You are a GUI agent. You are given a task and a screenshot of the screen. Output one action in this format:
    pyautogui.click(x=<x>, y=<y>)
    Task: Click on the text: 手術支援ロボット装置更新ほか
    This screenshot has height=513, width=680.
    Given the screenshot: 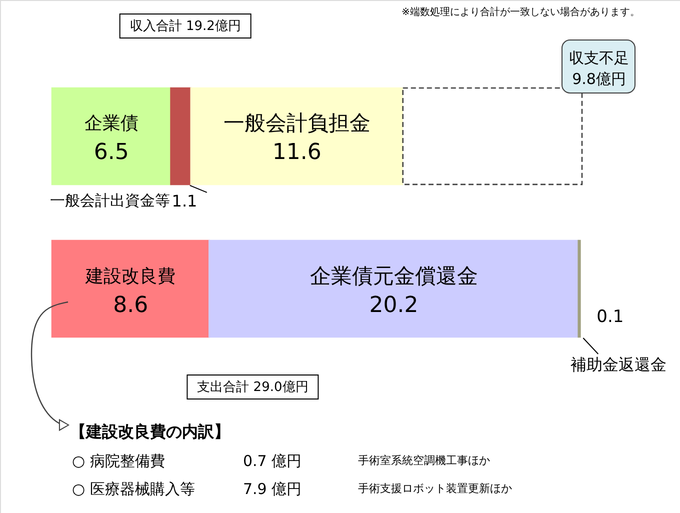 What is the action you would take?
    pyautogui.click(x=435, y=488)
    